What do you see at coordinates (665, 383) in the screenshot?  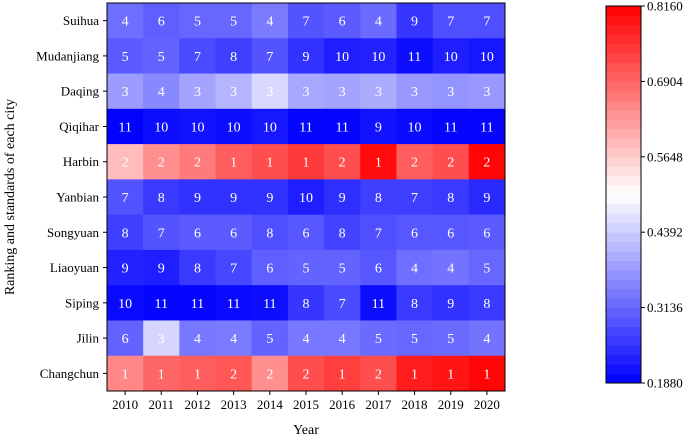 I see `colorbar-tick-label: 0.1880` at bounding box center [665, 383].